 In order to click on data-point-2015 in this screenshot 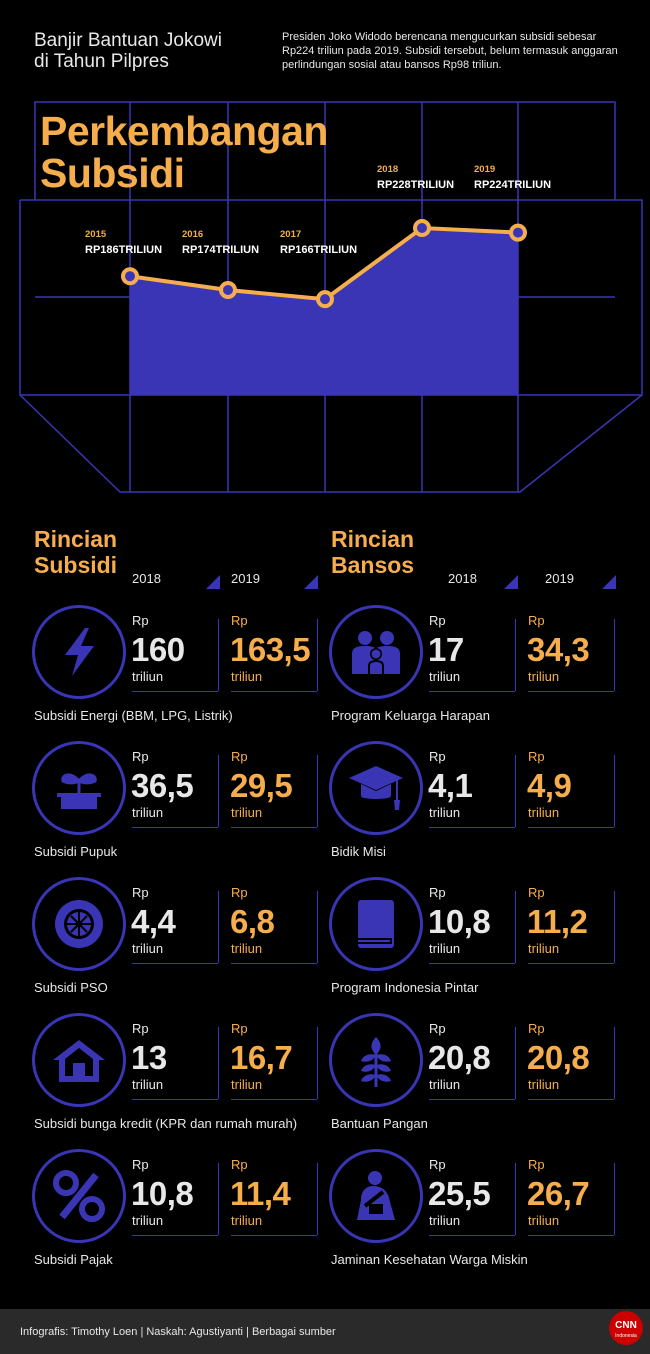, I will do `click(130, 276)`.